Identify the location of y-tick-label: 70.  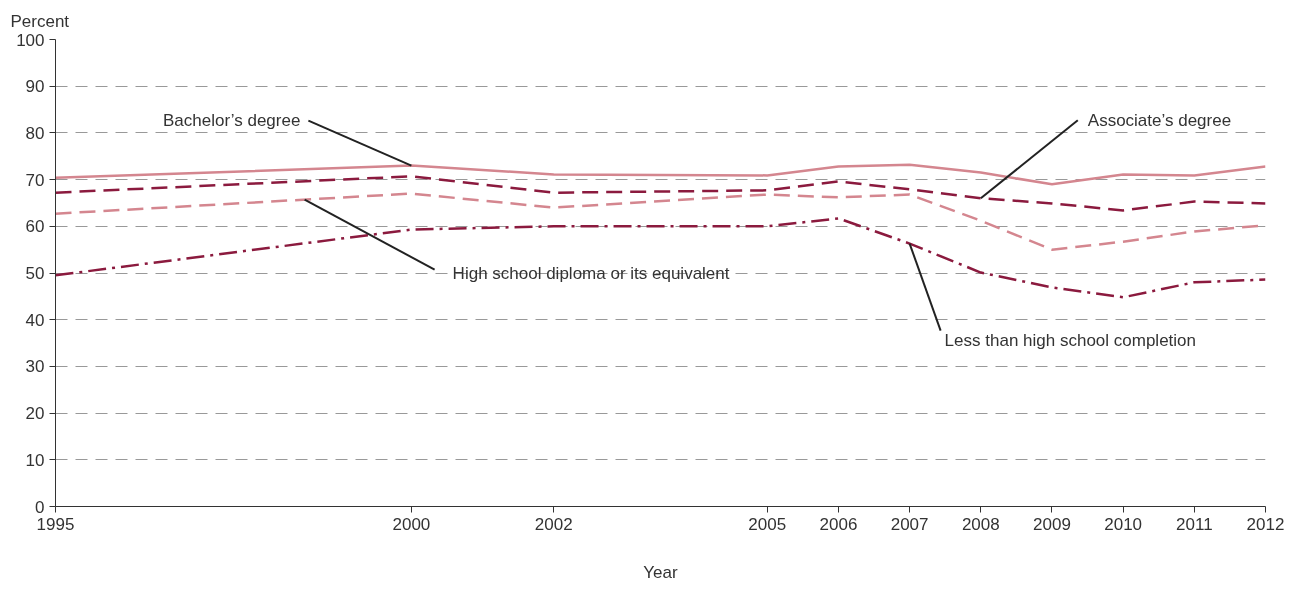
(35, 180).